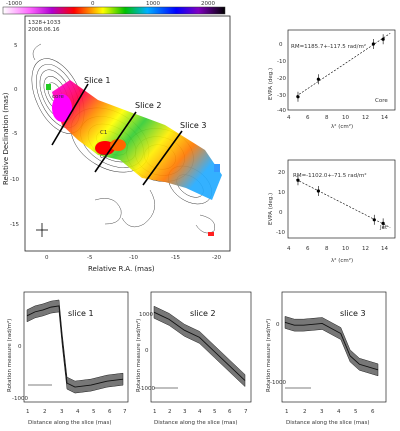 This screenshot has height=431, width=400. I want to click on slice-1-title: slice 1, so click(81, 313).